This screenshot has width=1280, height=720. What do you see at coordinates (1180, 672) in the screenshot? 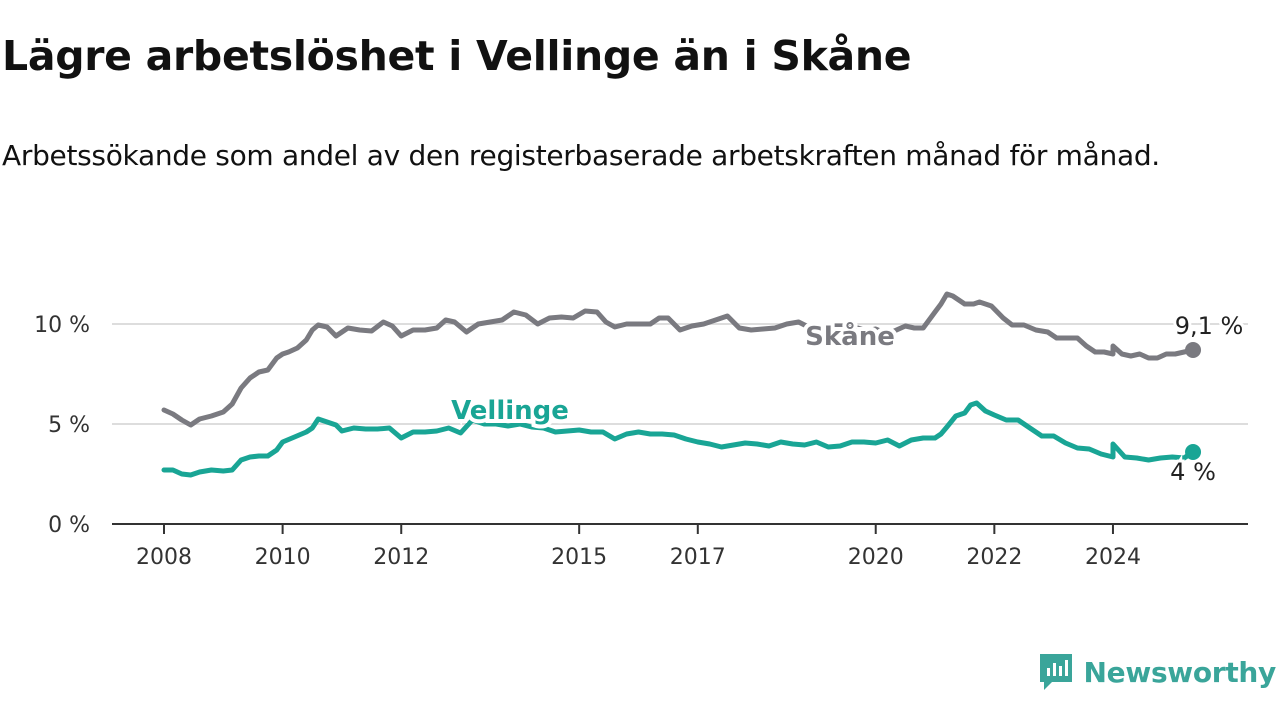
I see `brand-name: Newsworthy` at bounding box center [1180, 672].